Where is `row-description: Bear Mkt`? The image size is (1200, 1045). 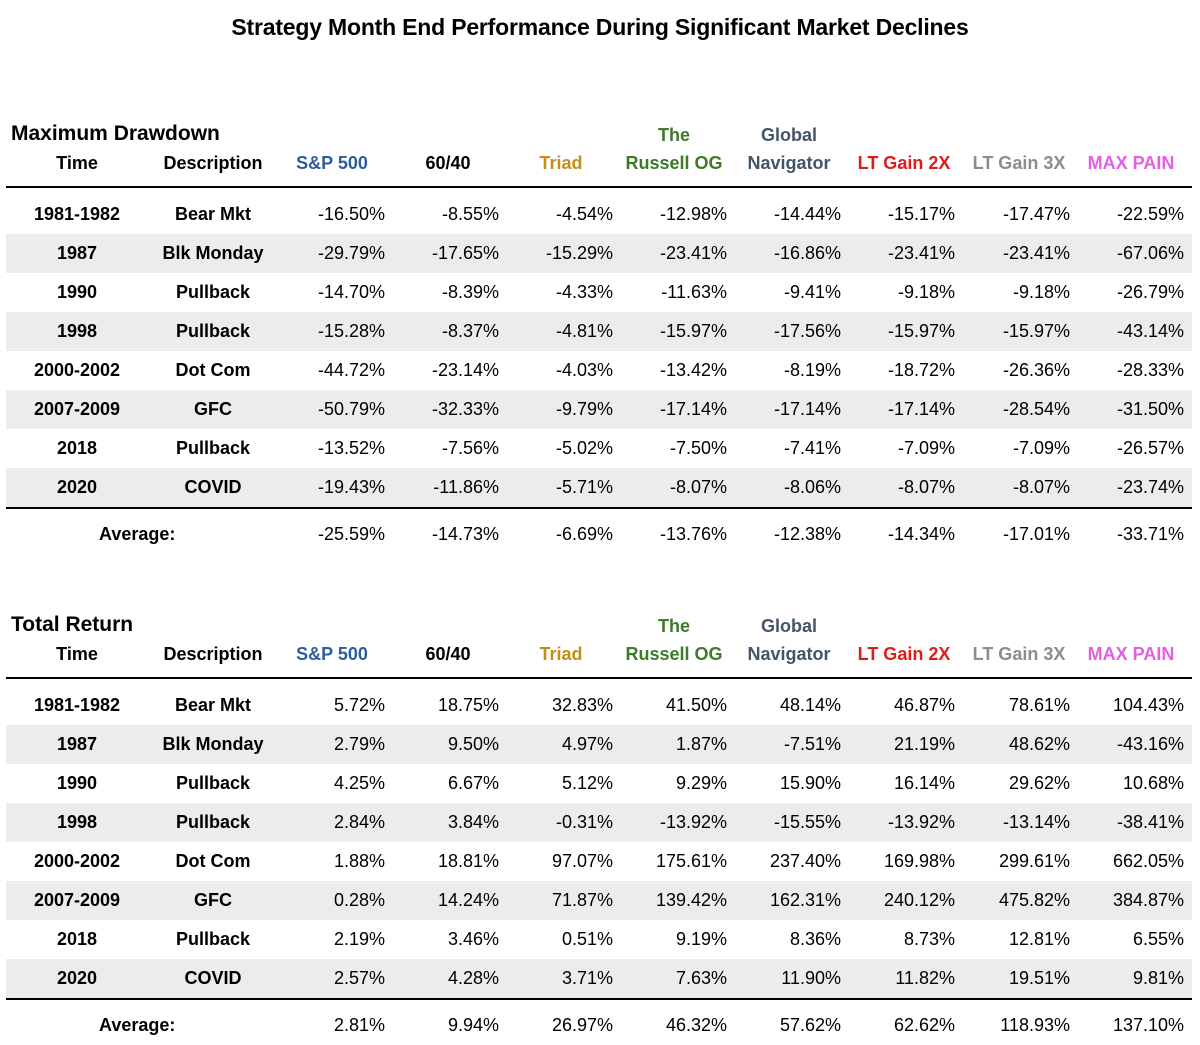
row-description: Bear Mkt is located at coordinates (213, 705).